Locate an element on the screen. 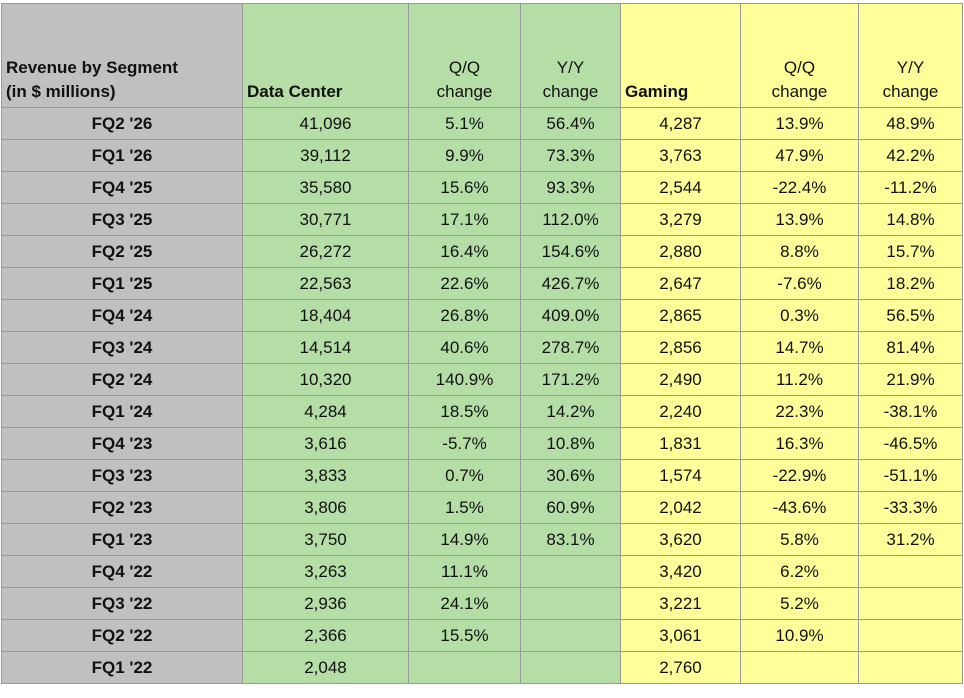  value-cell: 2,647 is located at coordinates (680, 283).